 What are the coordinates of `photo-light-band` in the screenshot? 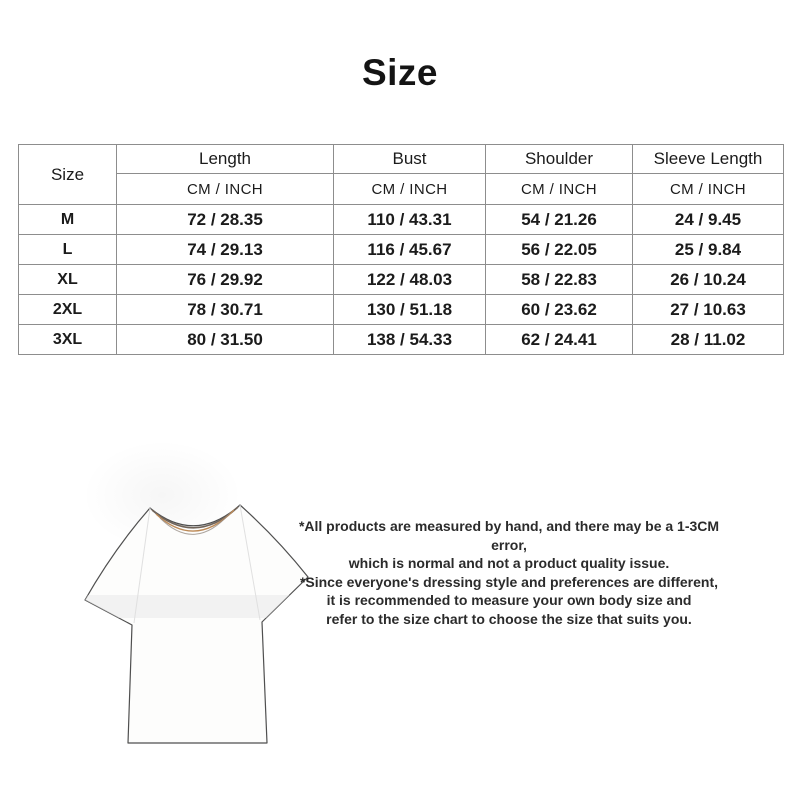 It's located at (196, 606).